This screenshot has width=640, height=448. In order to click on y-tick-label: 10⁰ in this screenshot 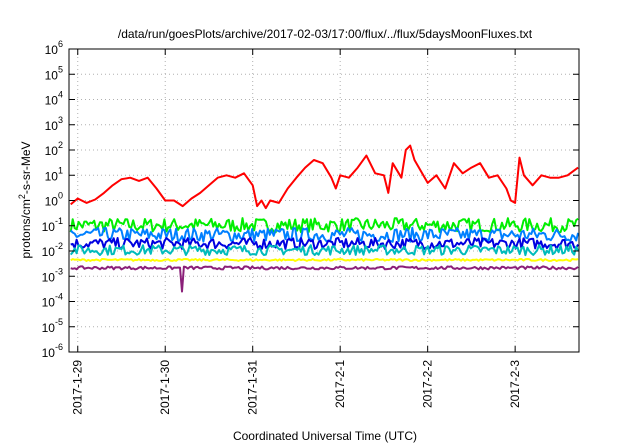, I will do `click(54, 200)`.